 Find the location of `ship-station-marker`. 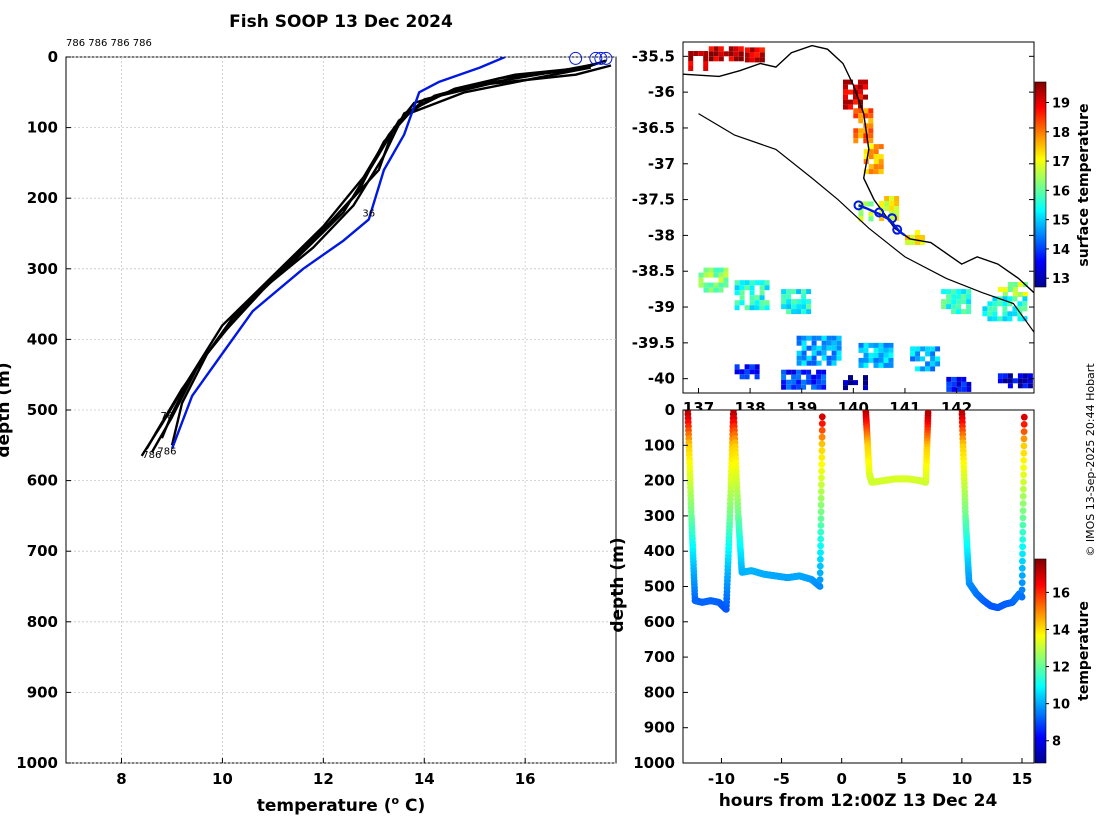

ship-station-marker is located at coordinates (858, 205).